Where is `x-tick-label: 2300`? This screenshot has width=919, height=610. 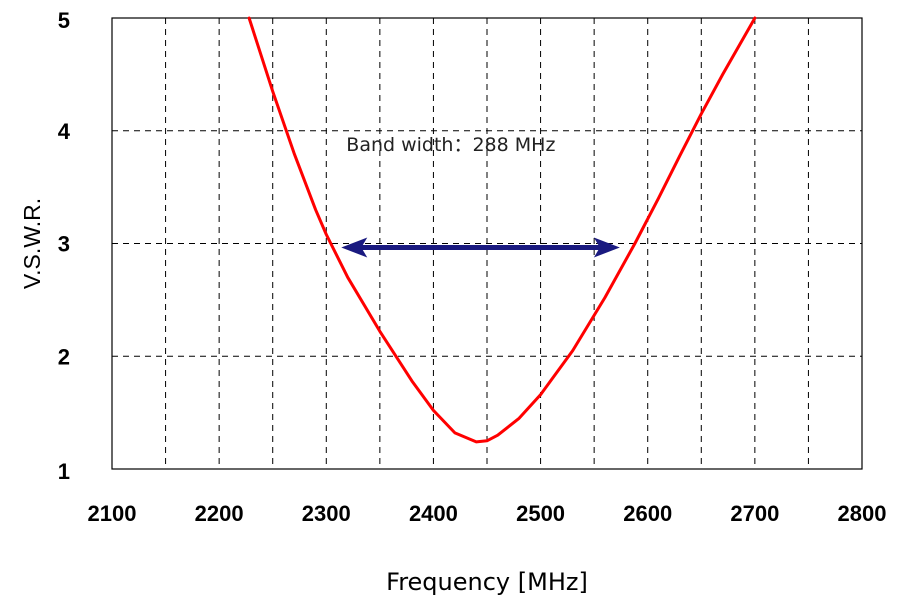
x-tick-label: 2300 is located at coordinates (326, 513).